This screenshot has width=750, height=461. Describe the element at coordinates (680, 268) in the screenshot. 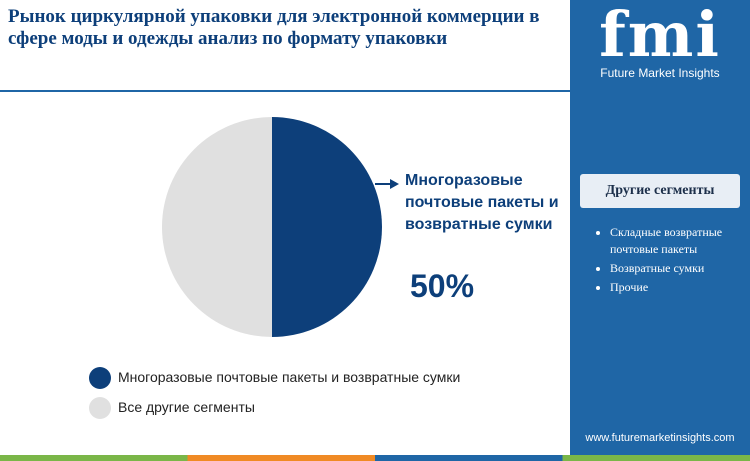

I see `segment-item: Возвратные сумки` at that location.